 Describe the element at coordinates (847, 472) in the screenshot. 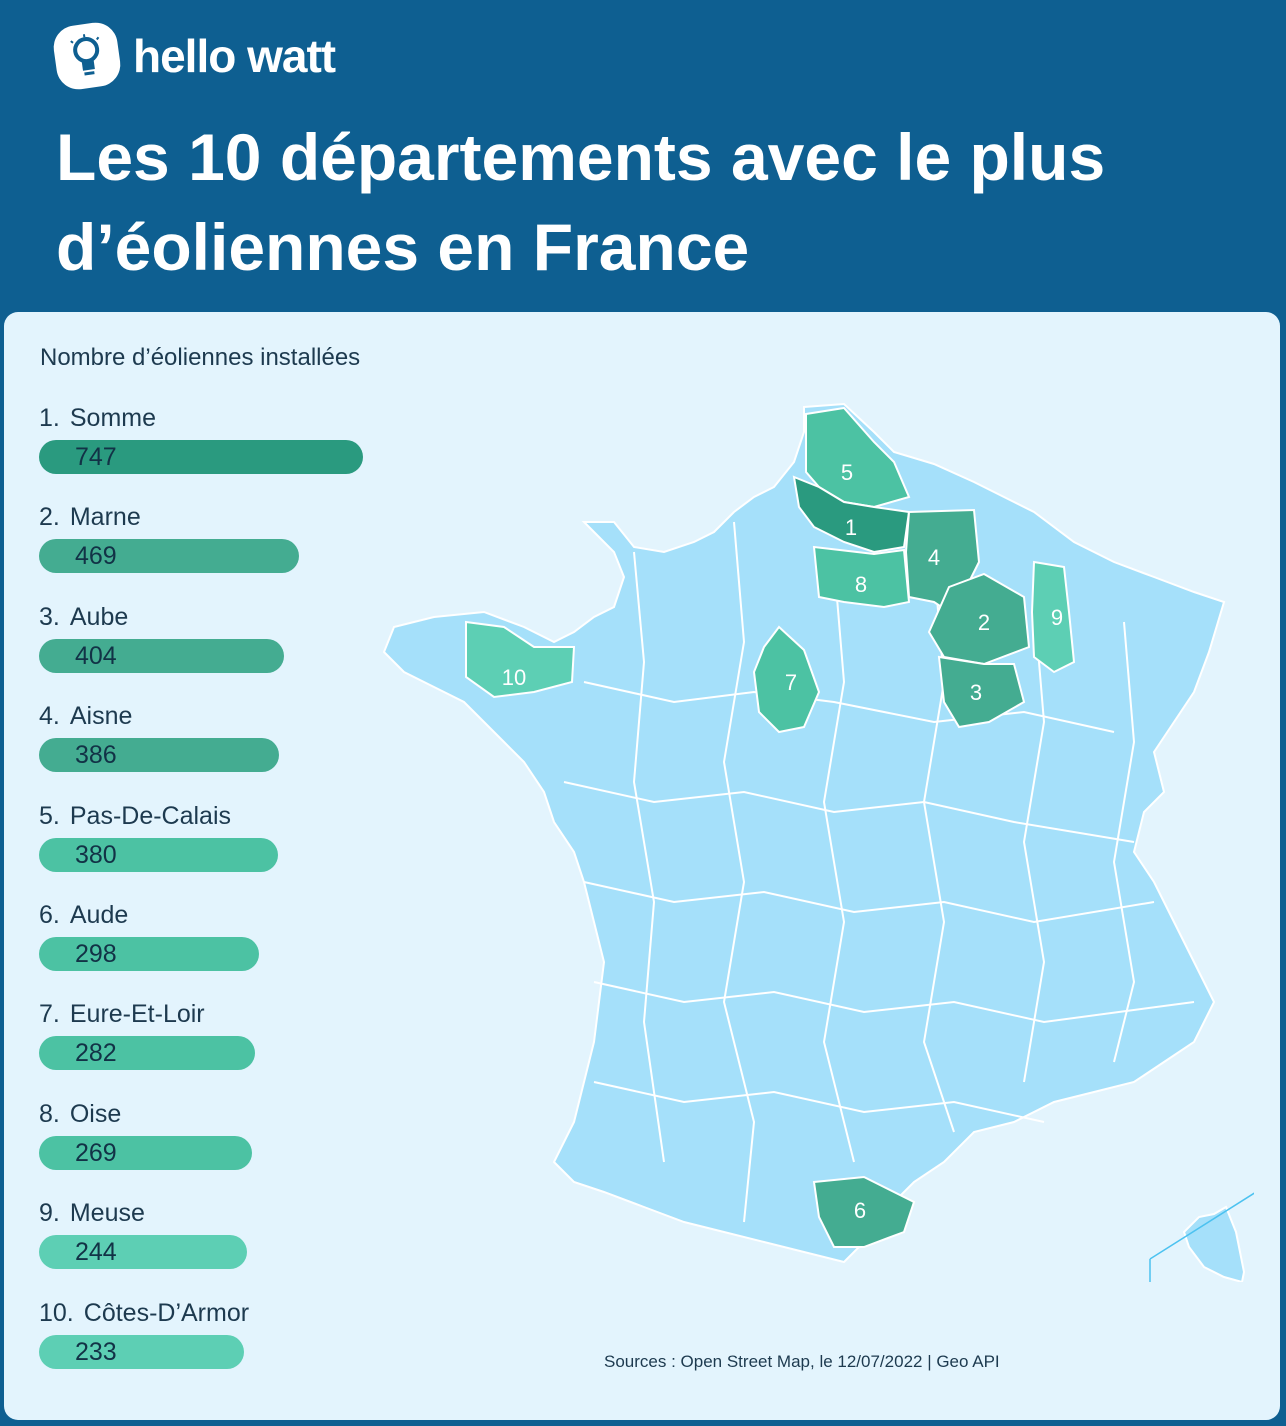

I see `map-marker-5: 5` at that location.